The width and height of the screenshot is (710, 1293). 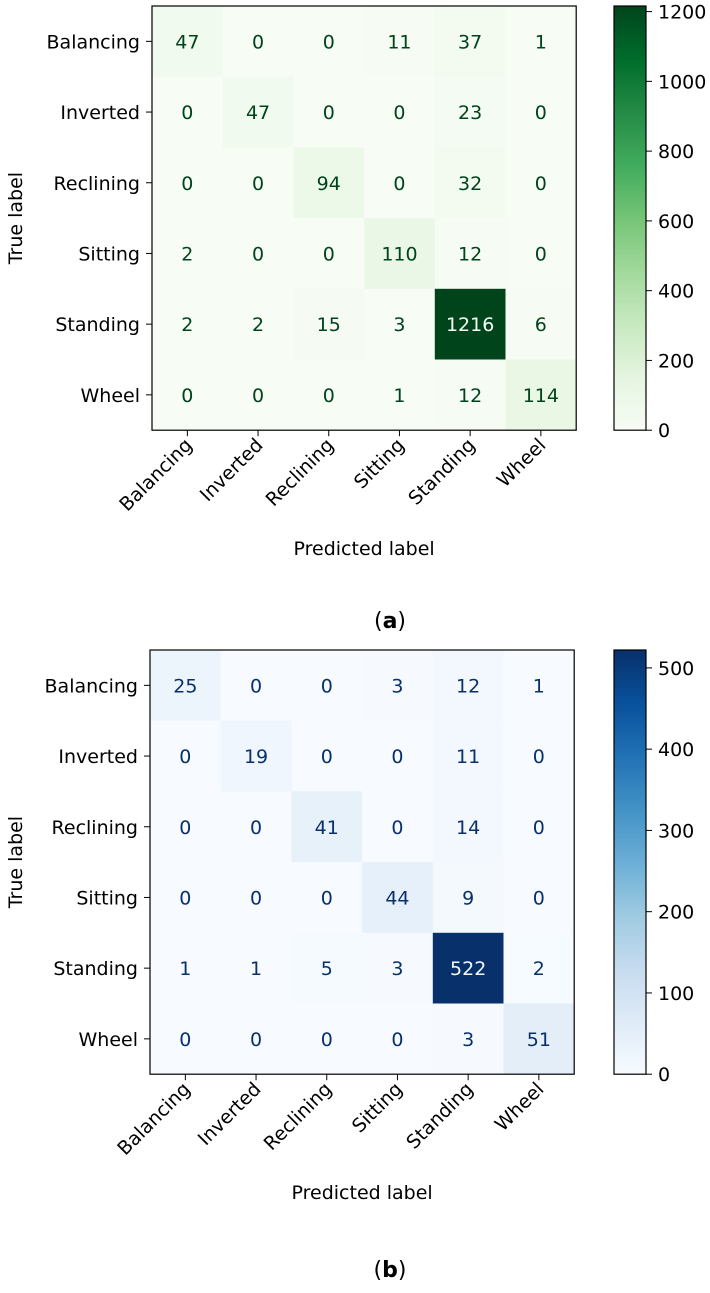 What do you see at coordinates (470, 184) in the screenshot?
I see `cell-value-label: 32` at bounding box center [470, 184].